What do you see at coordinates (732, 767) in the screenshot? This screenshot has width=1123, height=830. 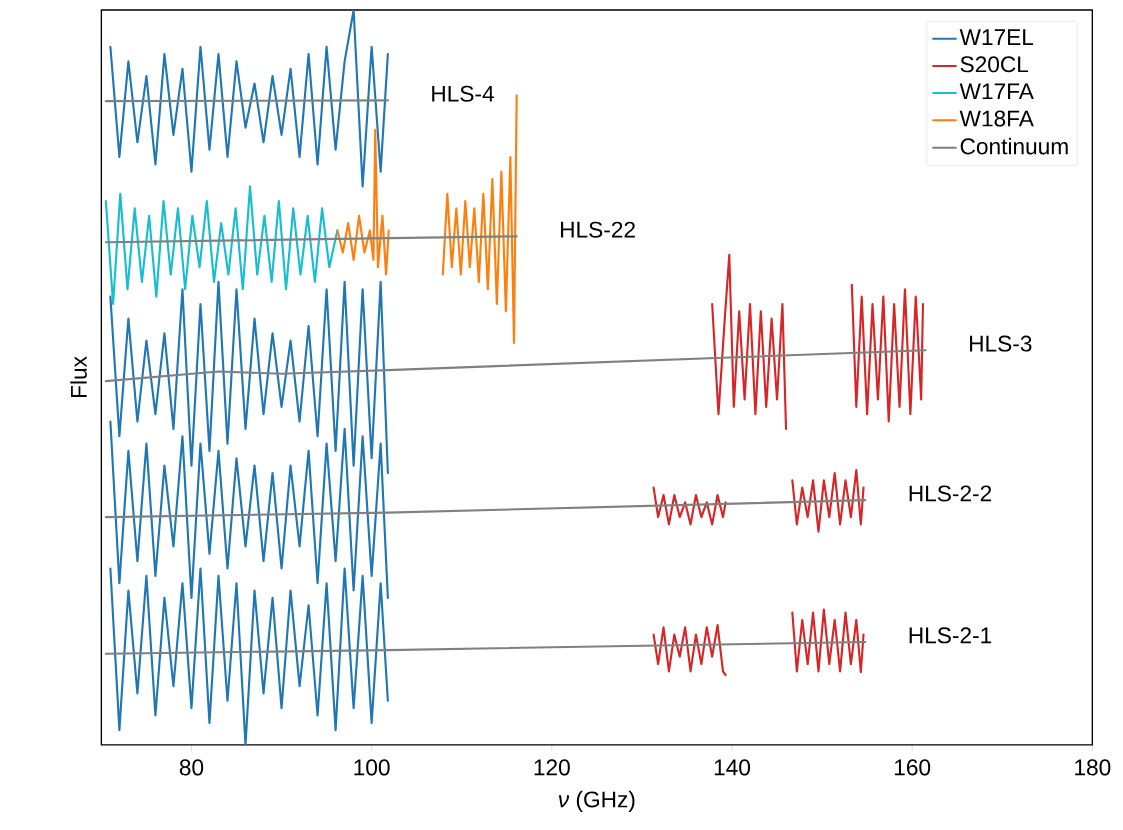 I see `x-tick-label: 140` at bounding box center [732, 767].